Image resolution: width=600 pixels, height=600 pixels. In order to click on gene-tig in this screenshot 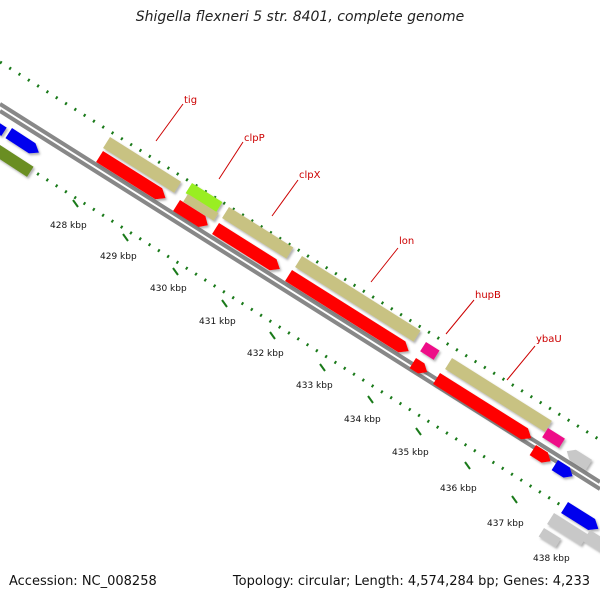, I will do `click(142, 165)`.